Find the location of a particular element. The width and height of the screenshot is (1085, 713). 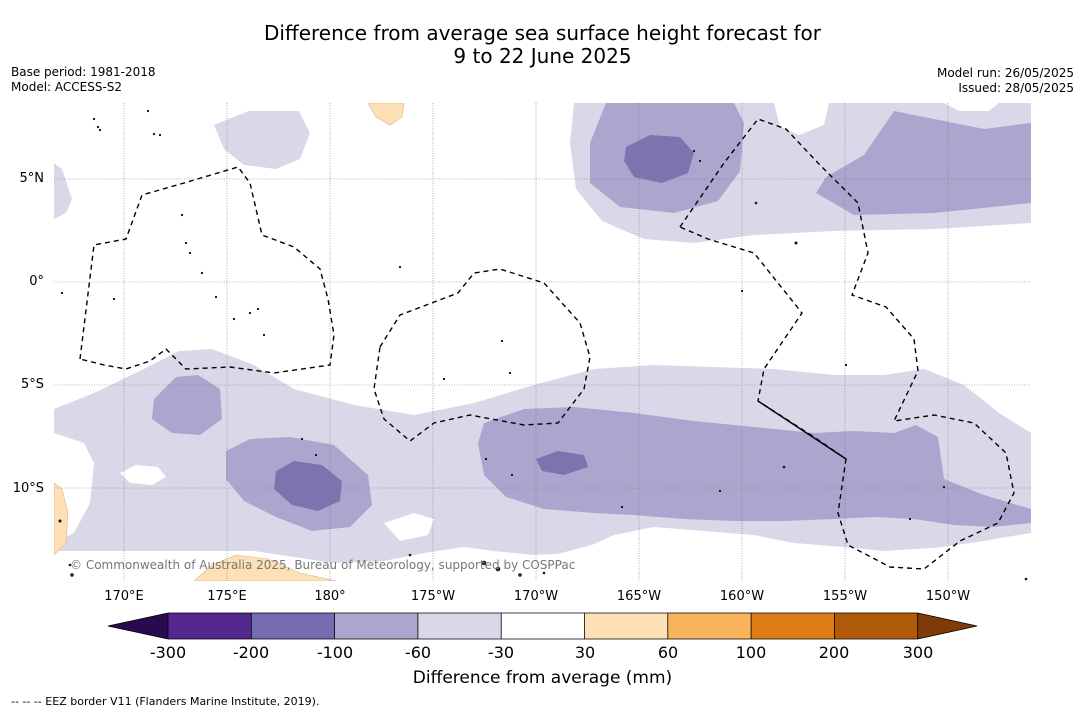

contour-dark-south-b is located at coordinates (562, 463).